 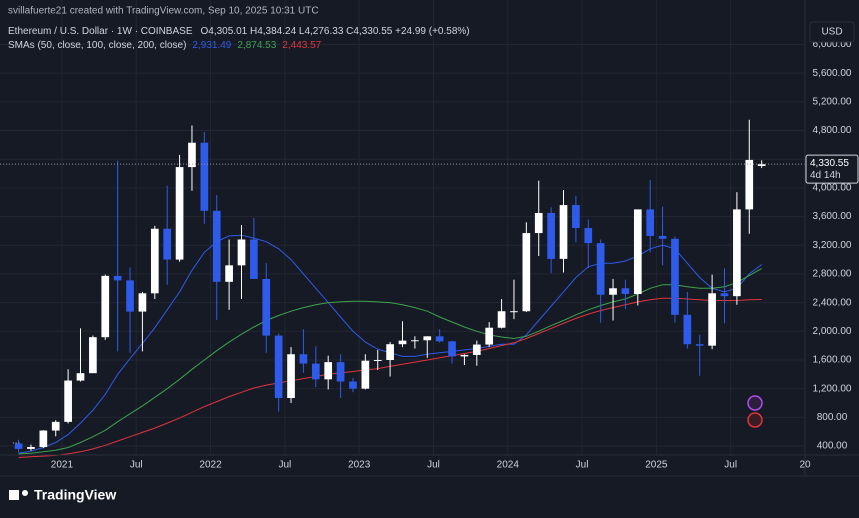 I want to click on y-tick-label: 800.00, so click(x=832, y=417).